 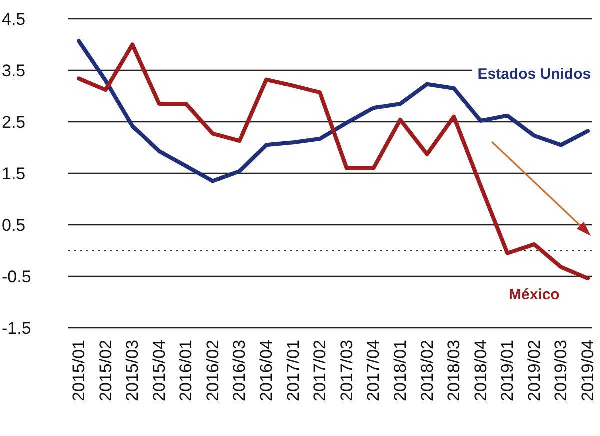 I want to click on x-tick-label: 2019/01, so click(x=508, y=371).